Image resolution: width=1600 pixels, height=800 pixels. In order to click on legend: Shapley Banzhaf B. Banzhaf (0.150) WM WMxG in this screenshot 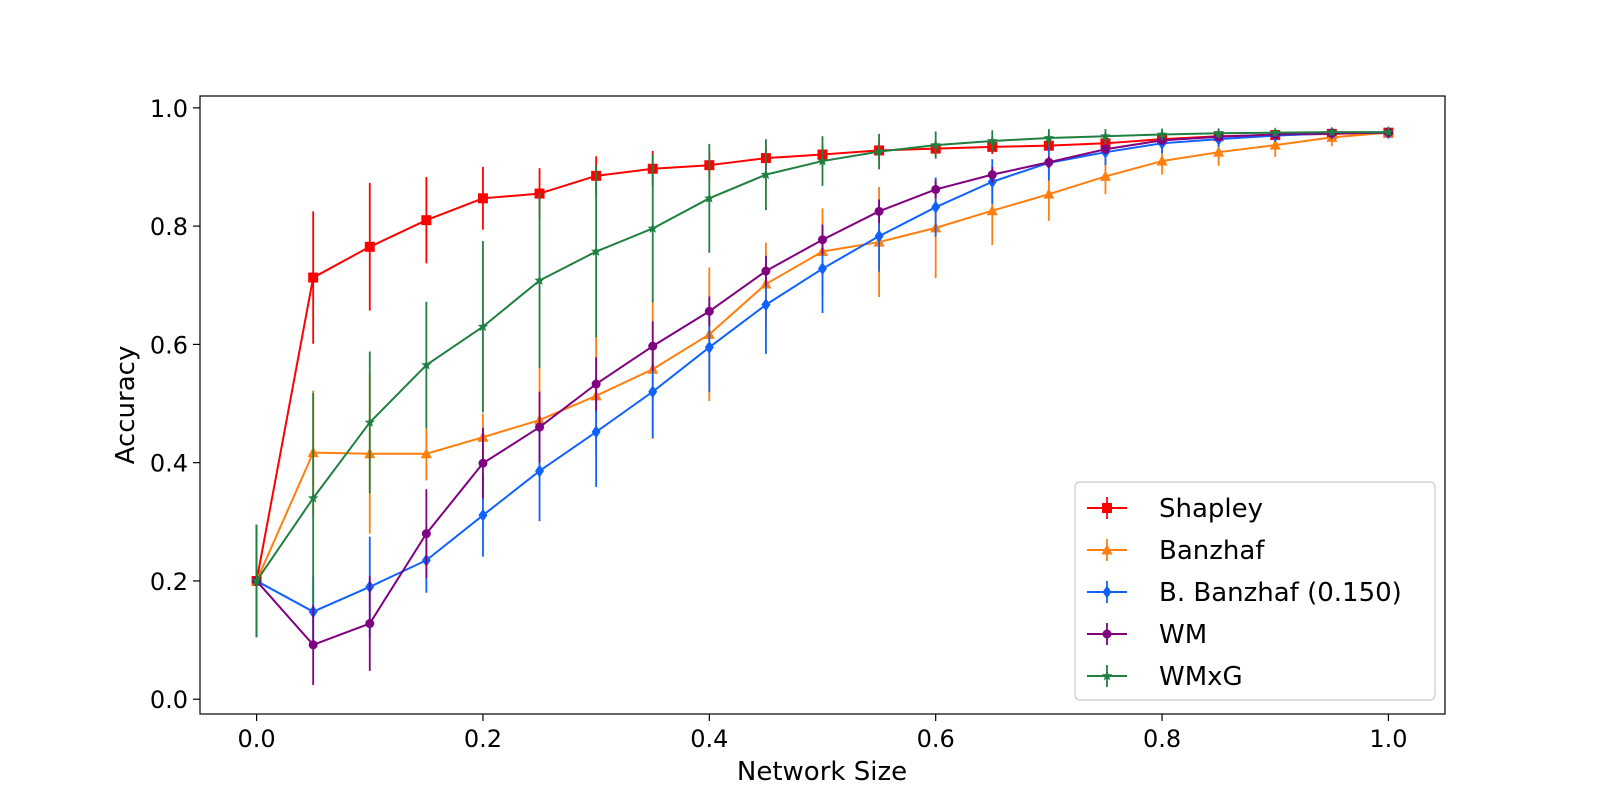, I will do `click(1255, 591)`.